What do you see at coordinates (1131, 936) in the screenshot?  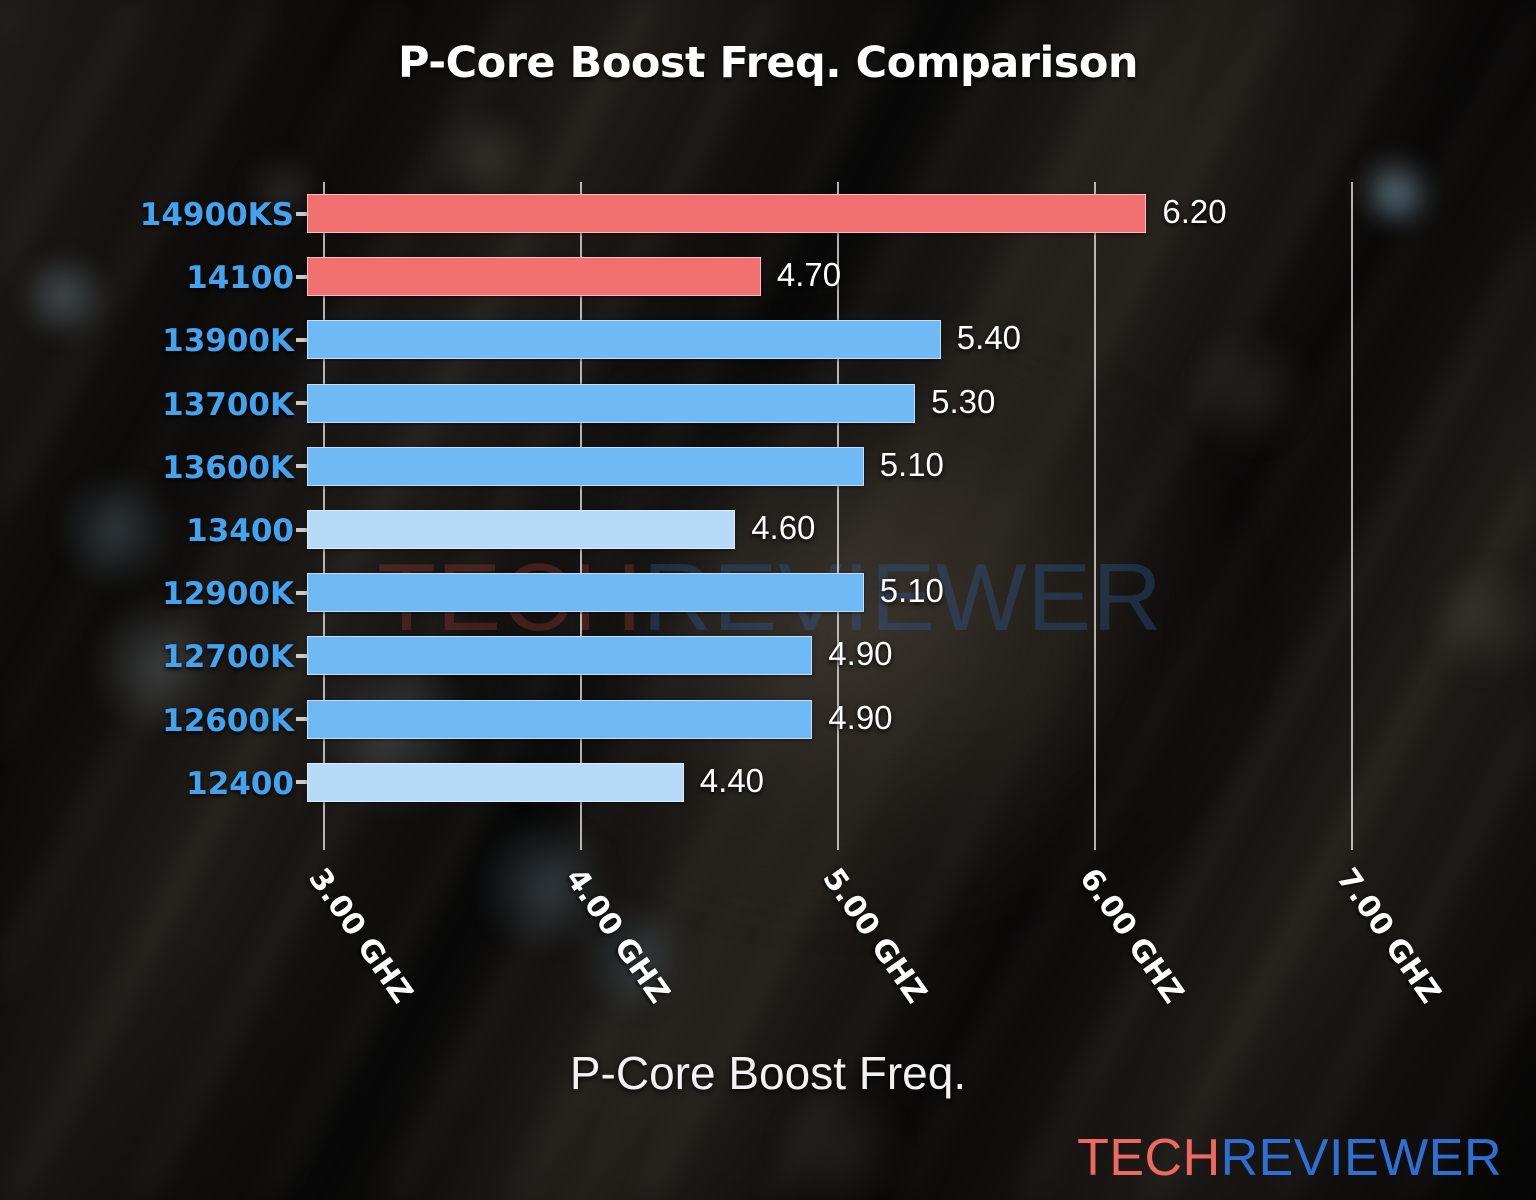 I see `x-axis-tick-label: 6.00 GHZ` at bounding box center [1131, 936].